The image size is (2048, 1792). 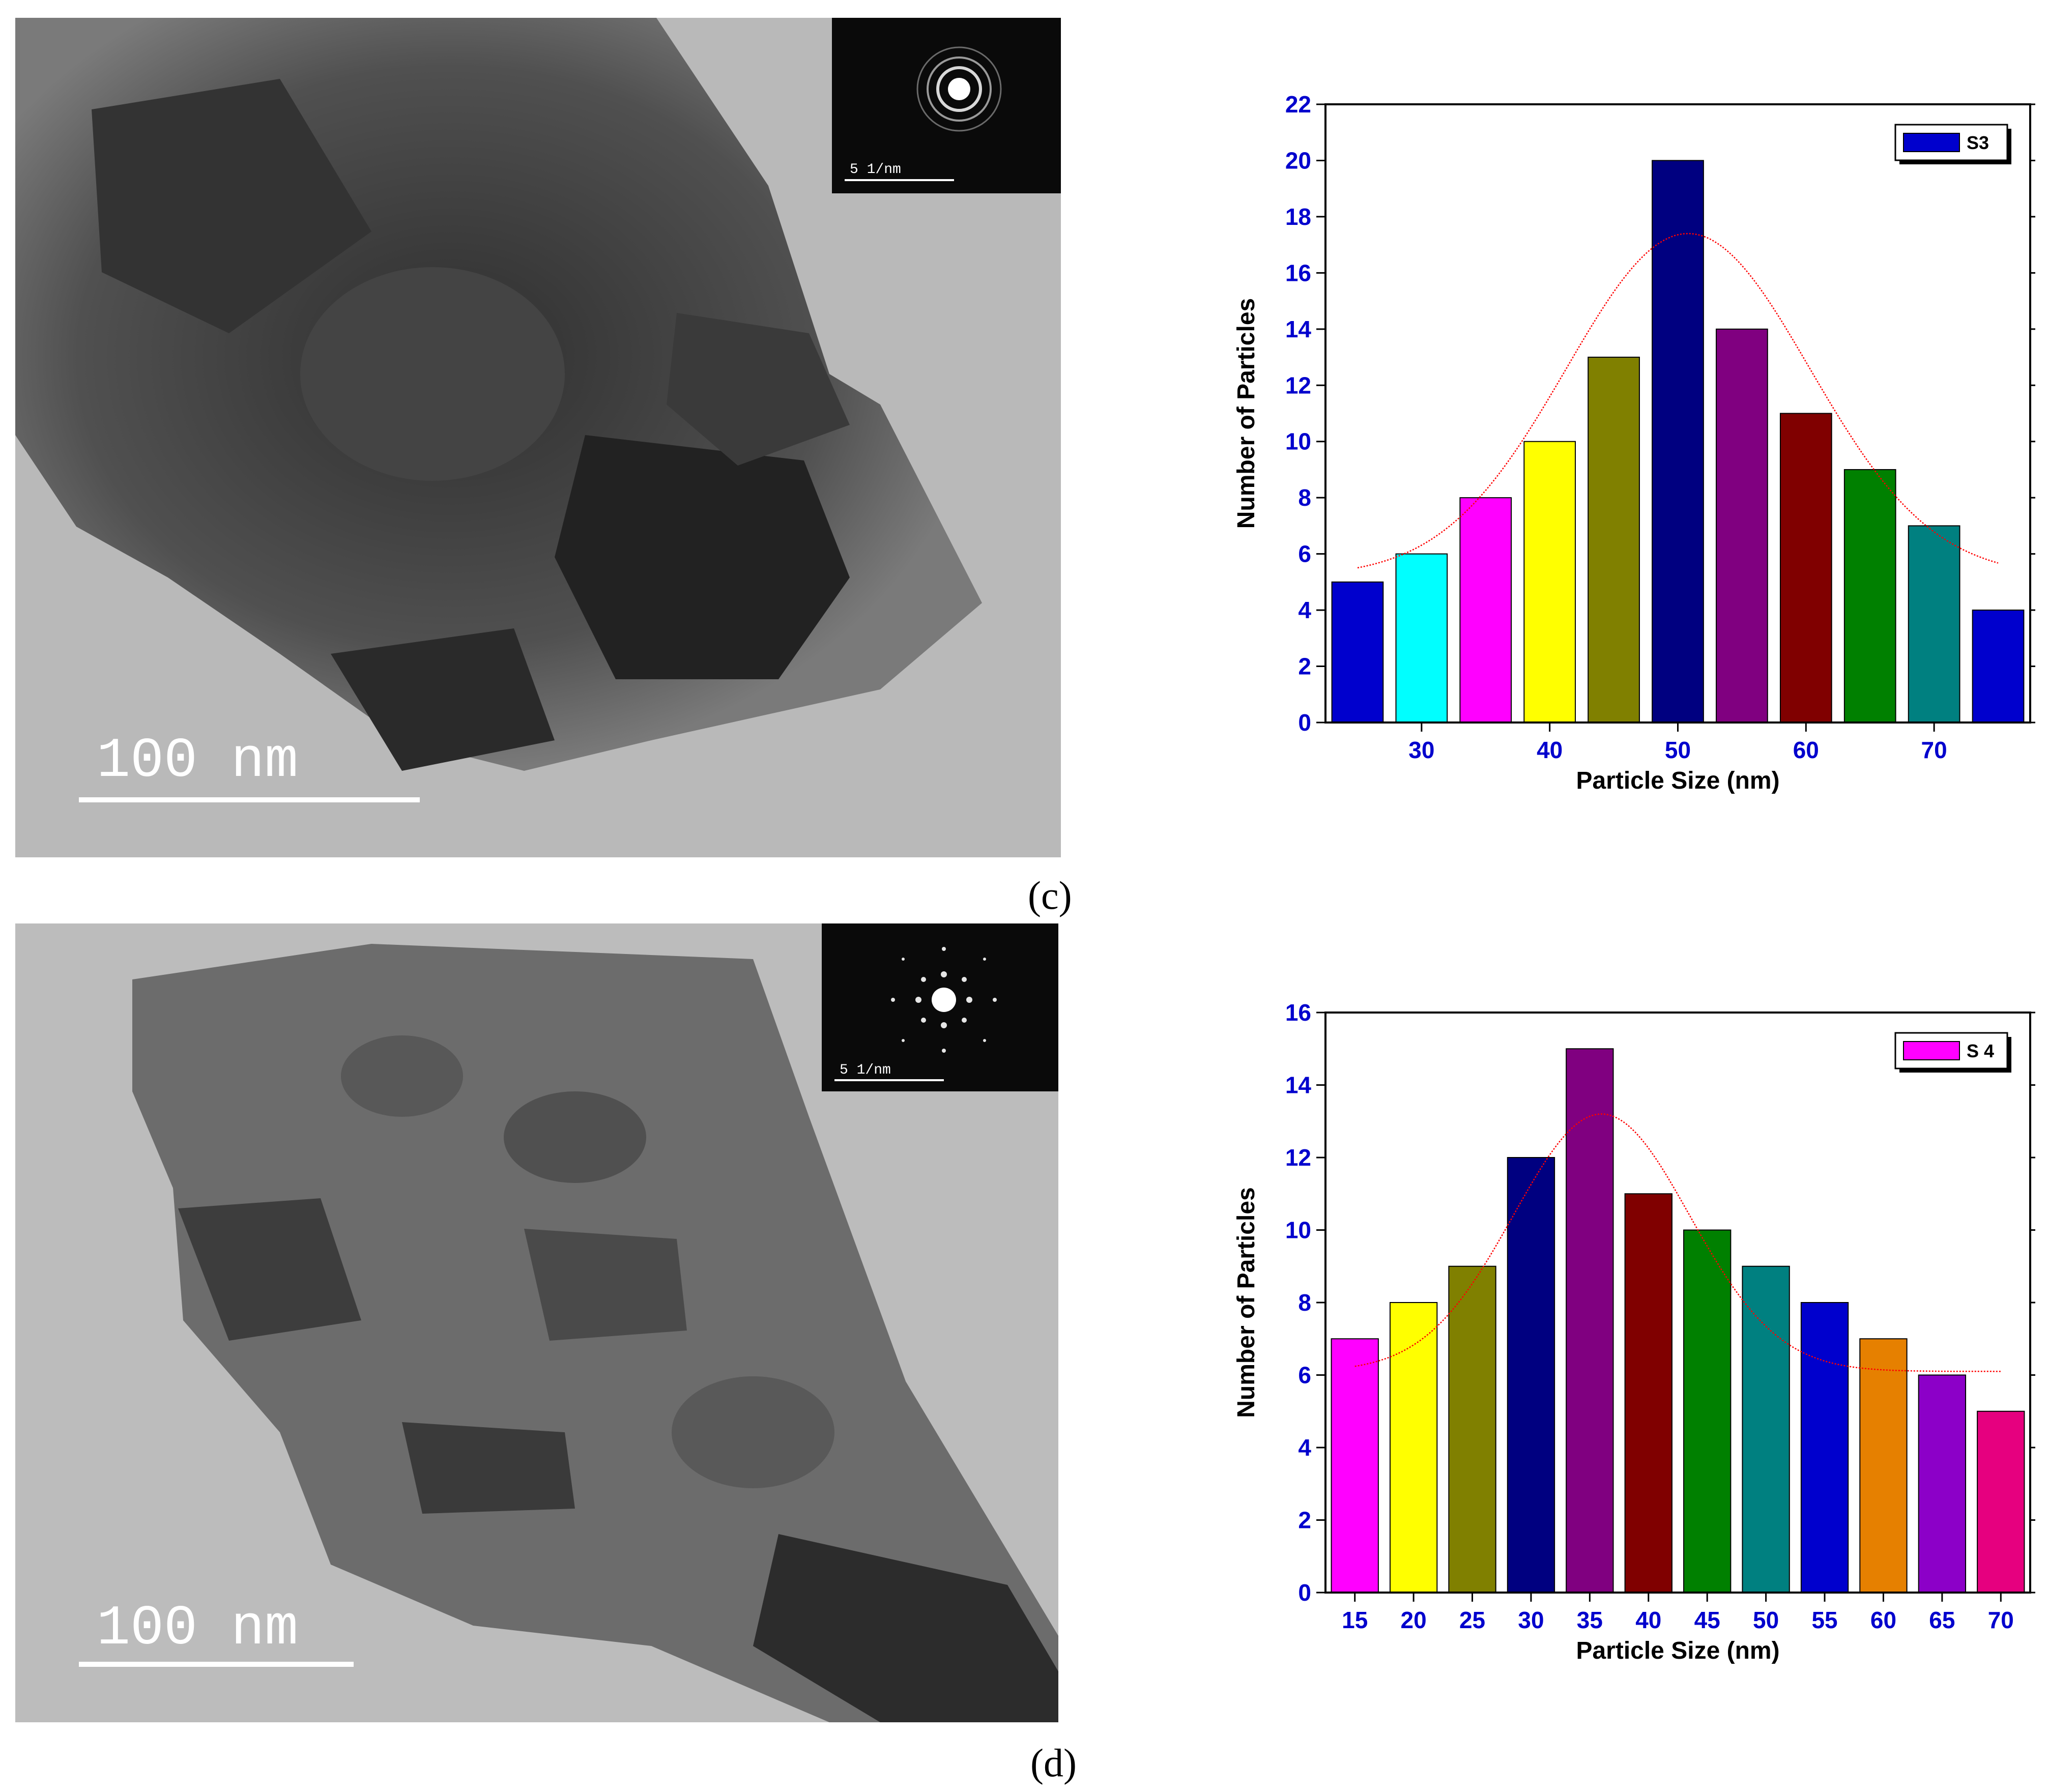 What do you see at coordinates (1707, 1620) in the screenshot?
I see `x-tick-label: 45` at bounding box center [1707, 1620].